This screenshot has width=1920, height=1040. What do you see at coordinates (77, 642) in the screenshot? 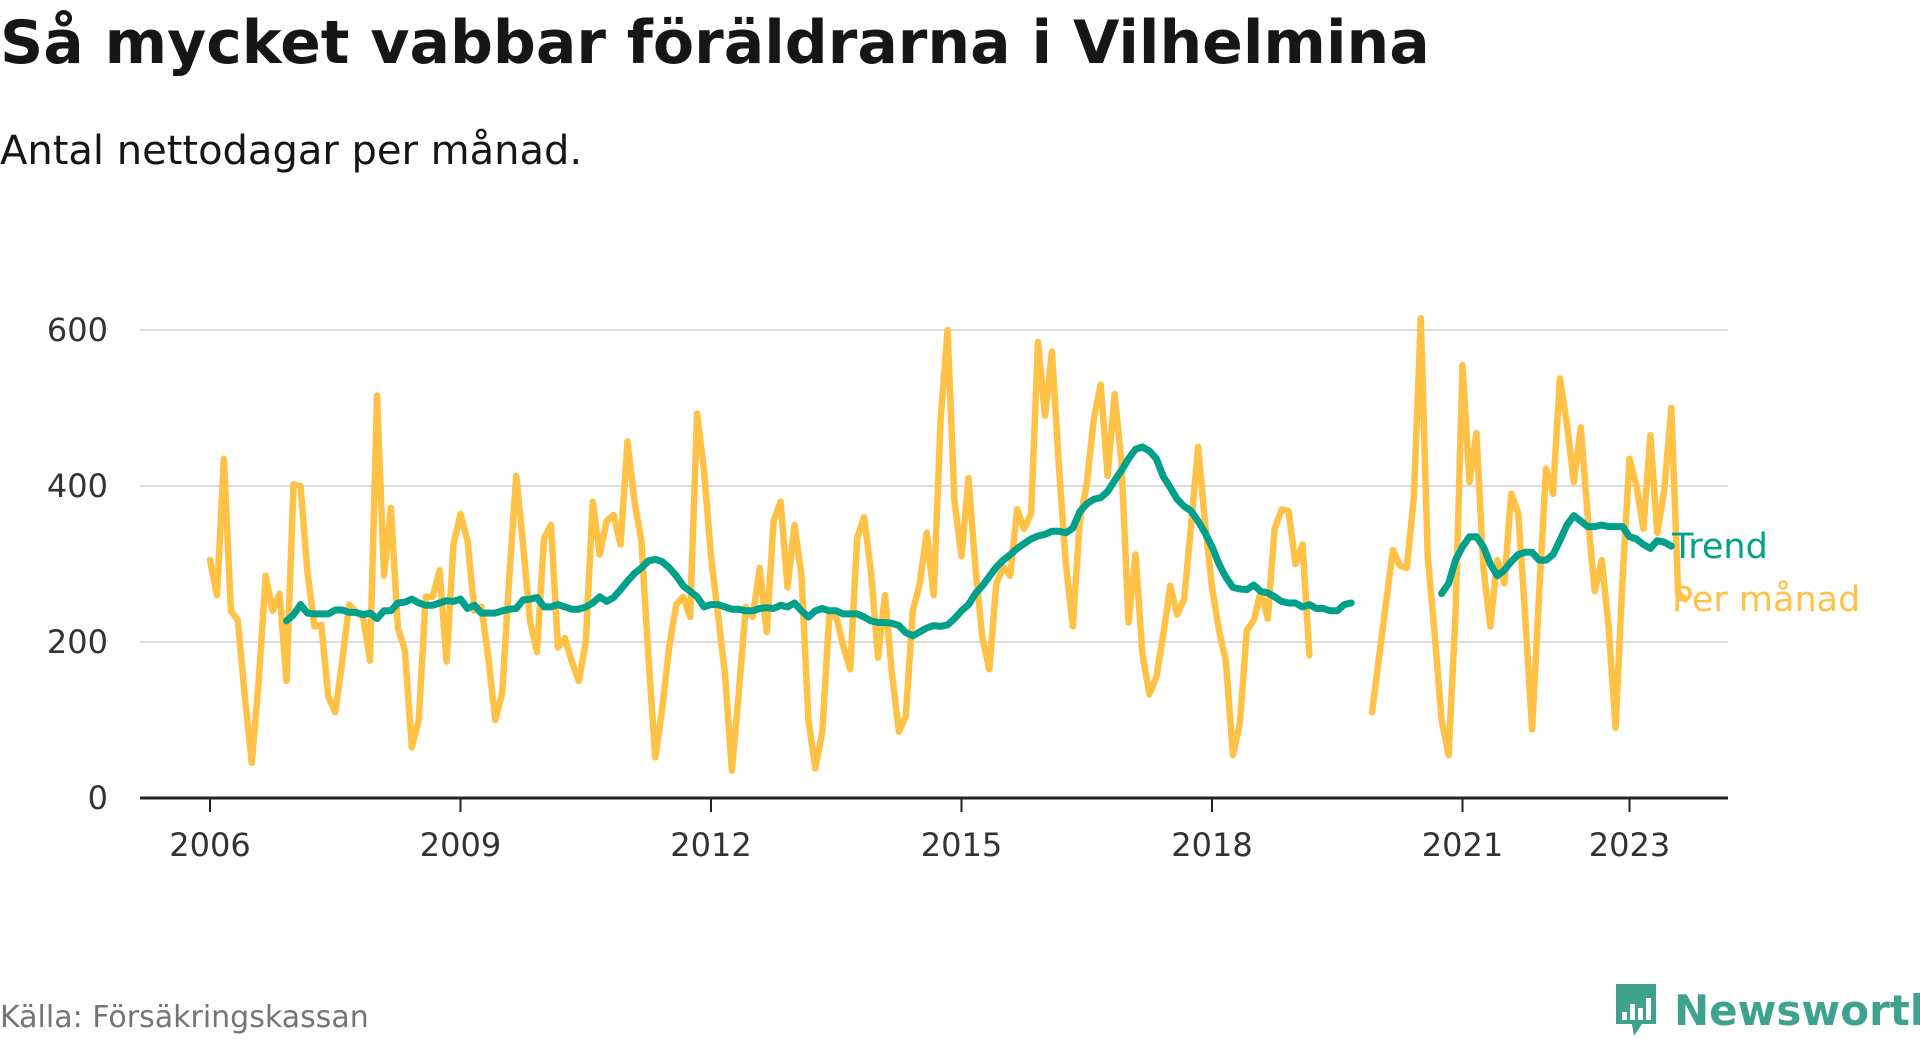
I see `y-tick-label: 200` at bounding box center [77, 642].